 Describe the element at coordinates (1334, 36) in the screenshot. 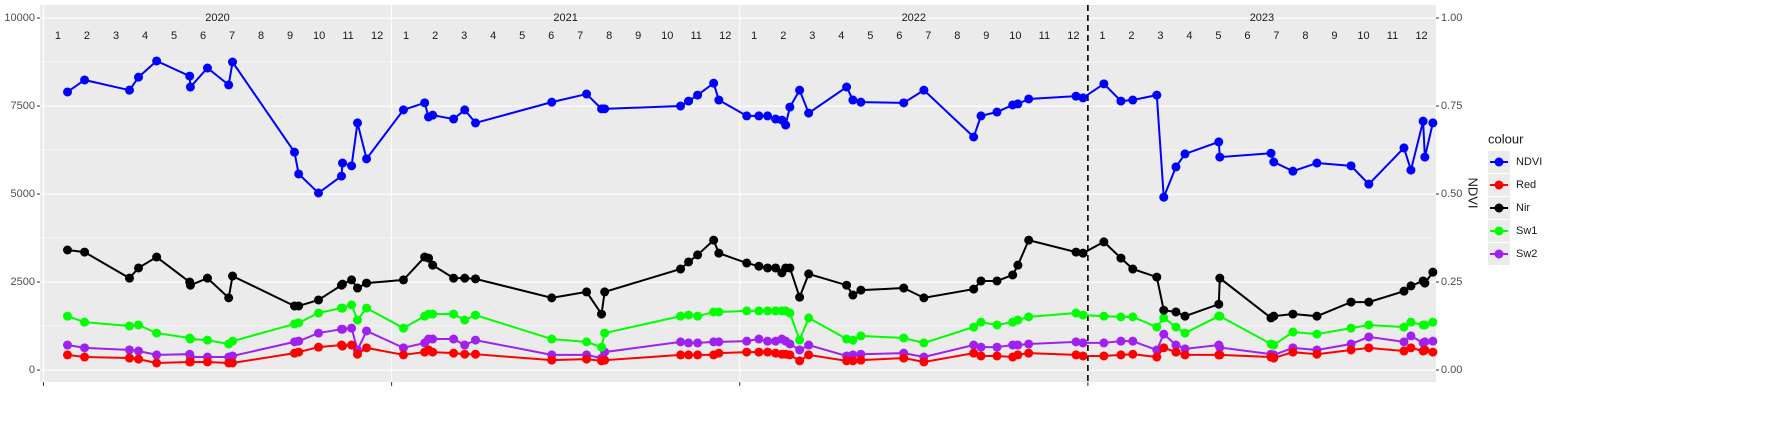

I see `month-label: 9` at that location.